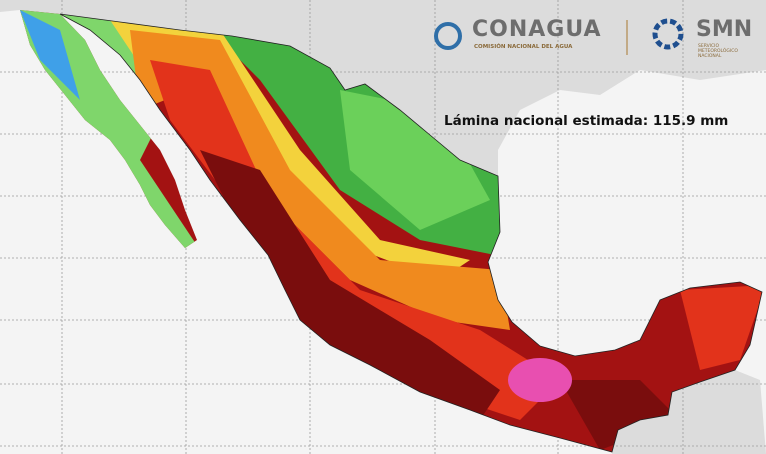 The image size is (766, 454). What do you see at coordinates (523, 47) in the screenshot?
I see `conagua-subtitle: COMISIÓN NACIONAL DEL AGUA` at bounding box center [523, 47].